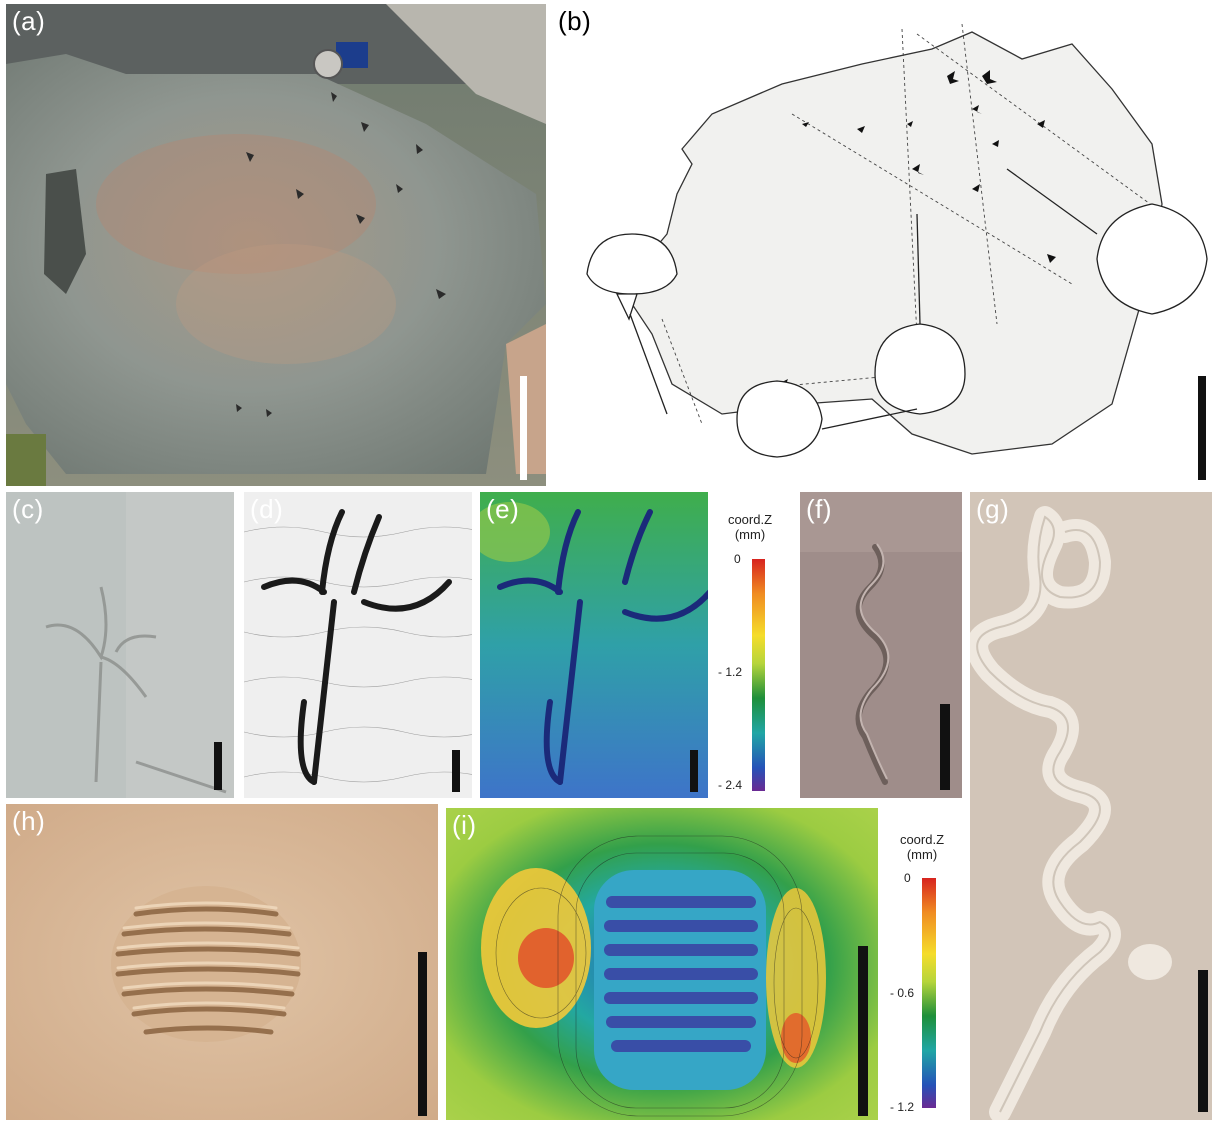 The width and height of the screenshot is (1215, 1124). What do you see at coordinates (730, 672) in the screenshot?
I see `colorbar-e-tick-mid: - 1.2` at bounding box center [730, 672].